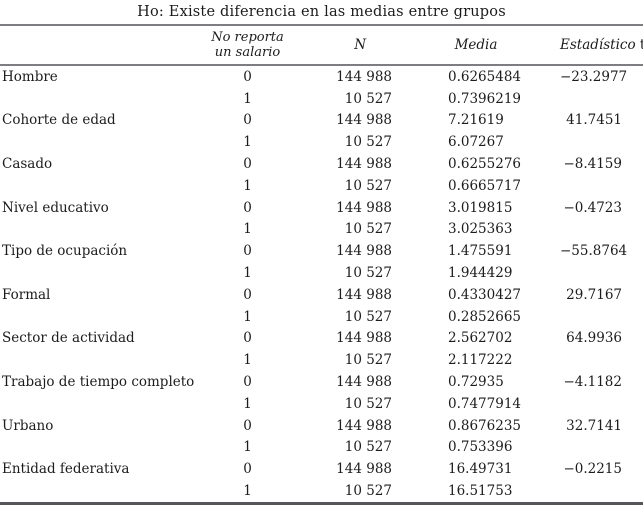  What do you see at coordinates (66, 469) in the screenshot?
I see `row-label: Entidad federativa` at bounding box center [66, 469].